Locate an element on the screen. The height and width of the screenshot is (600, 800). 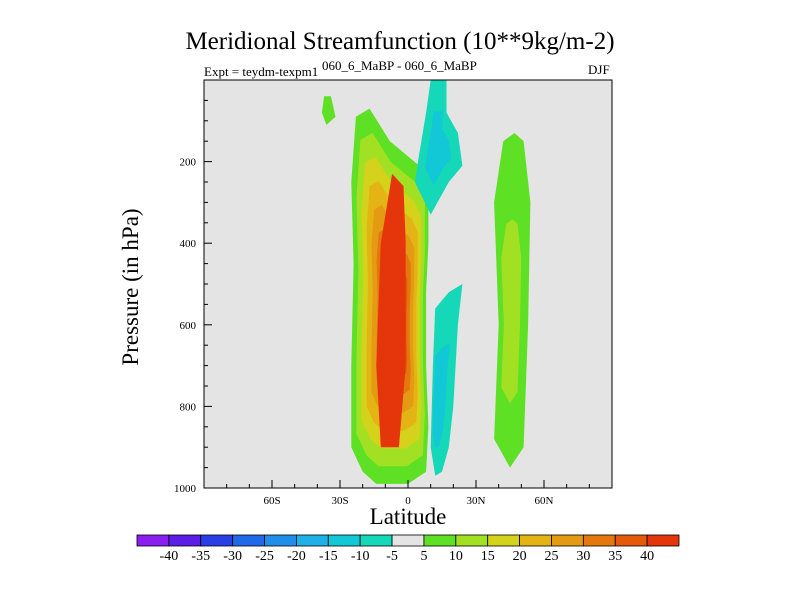
colorbar-label: -30 is located at coordinates (232, 556).